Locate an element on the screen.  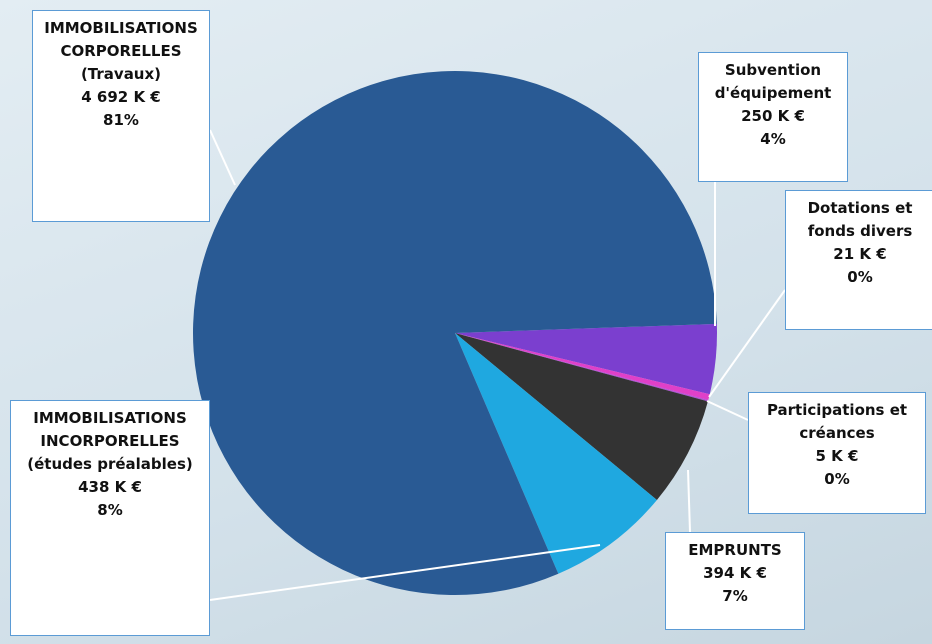
label-line: 21 K € is located at coordinates (860, 254).